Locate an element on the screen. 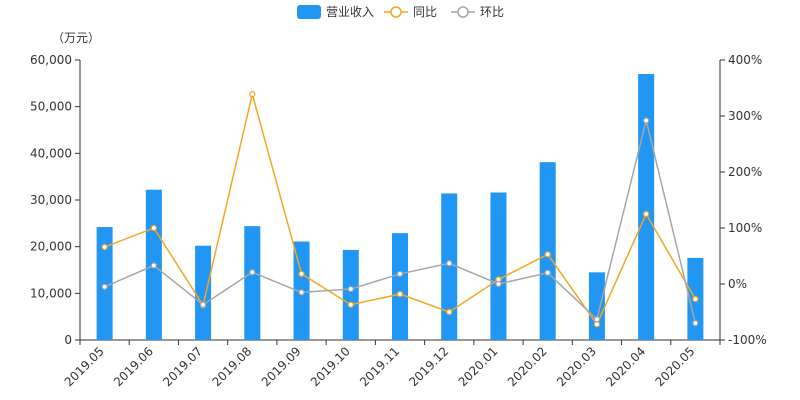 This screenshot has width=800, height=400. right-tick-label: 200% is located at coordinates (745, 172).